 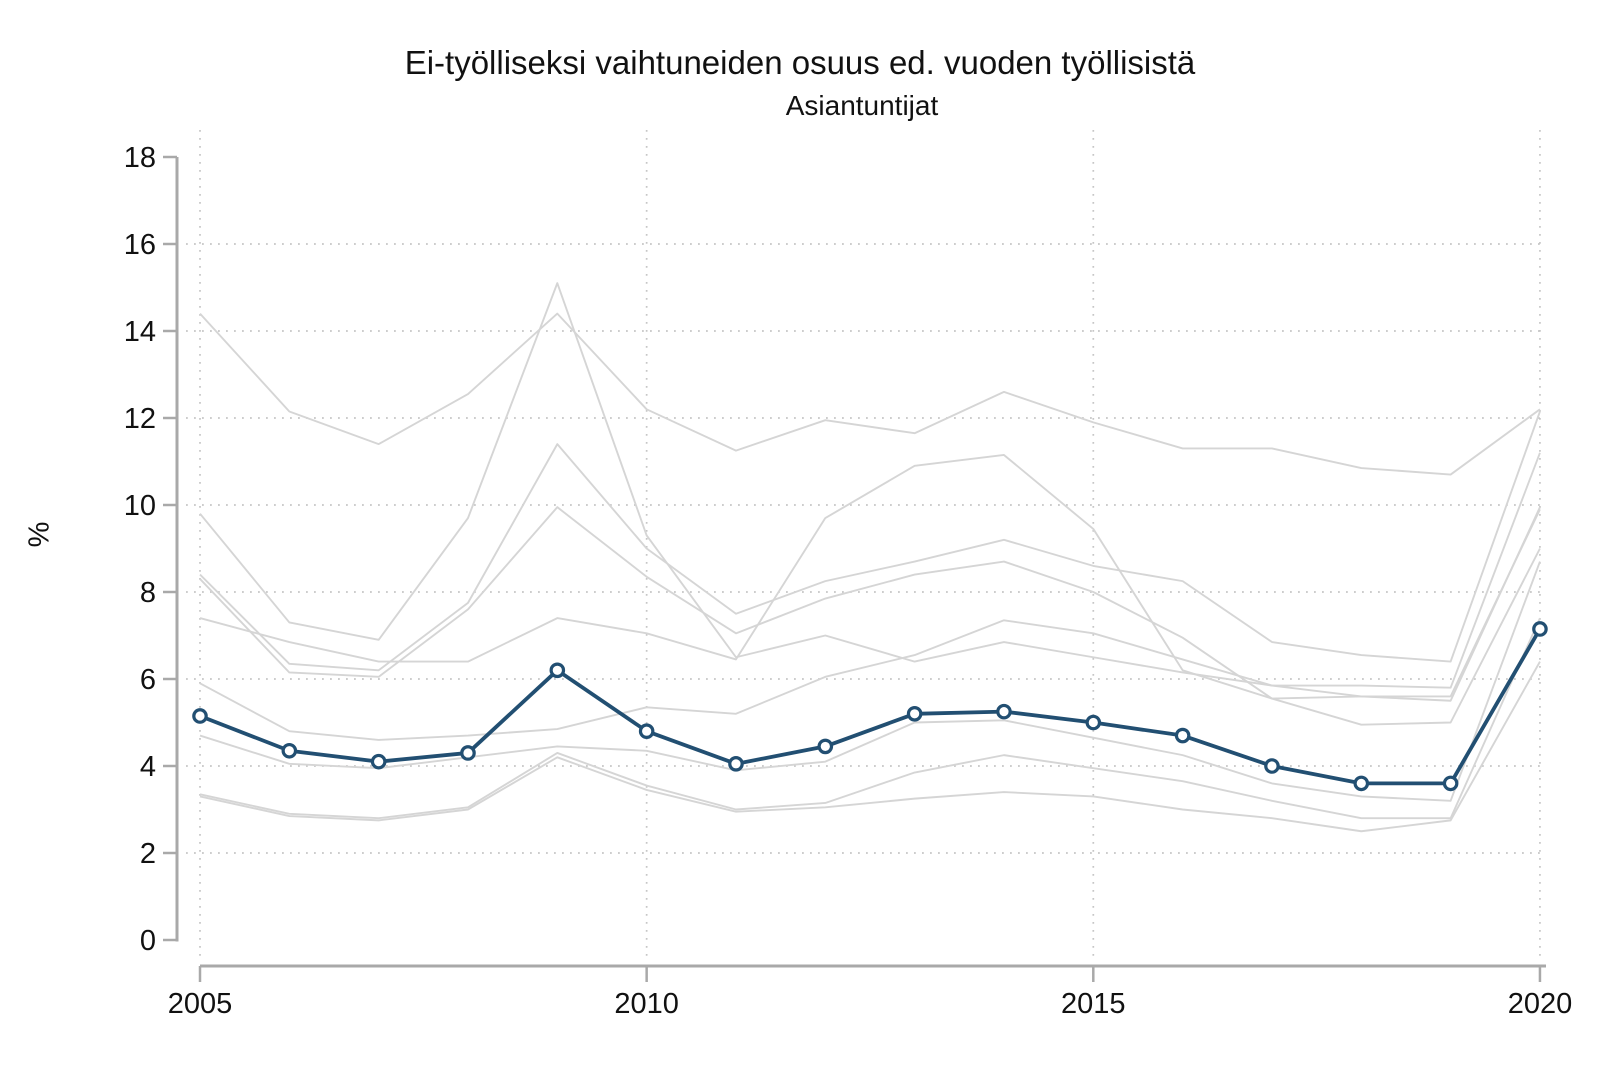 What do you see at coordinates (862, 105) in the screenshot?
I see `chart-subtitle: Asiantuntijat` at bounding box center [862, 105].